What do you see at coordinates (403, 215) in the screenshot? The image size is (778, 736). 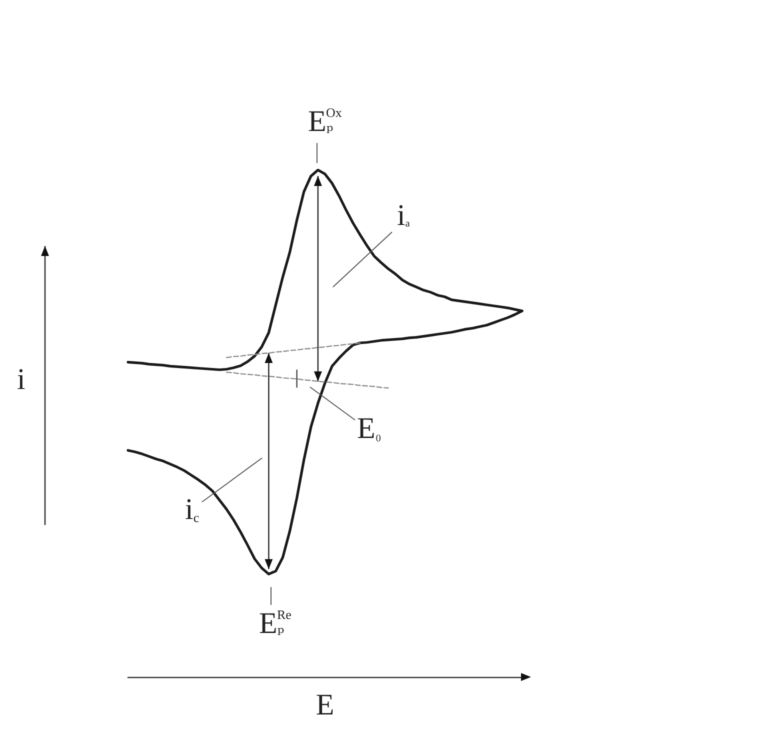 I see `annotation: iₐ` at bounding box center [403, 215].